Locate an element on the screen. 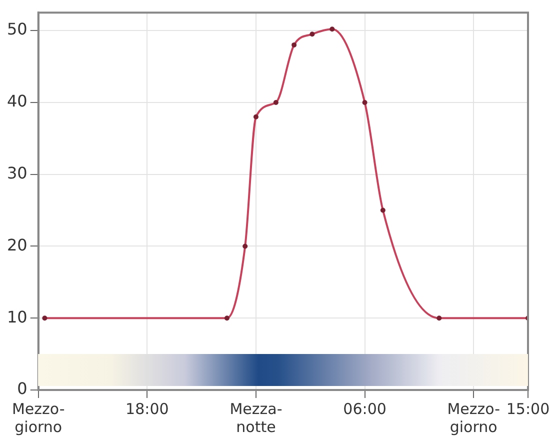  x-tick-label: 15:00 is located at coordinates (528, 409).